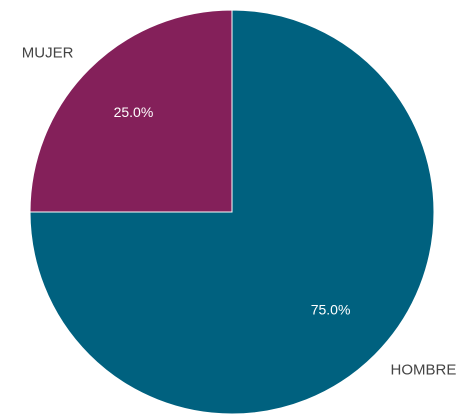 Image resolution: width=474 pixels, height=418 pixels. What do you see at coordinates (134, 112) in the screenshot?
I see `pie-percent-label-mujer: 25.0%` at bounding box center [134, 112].